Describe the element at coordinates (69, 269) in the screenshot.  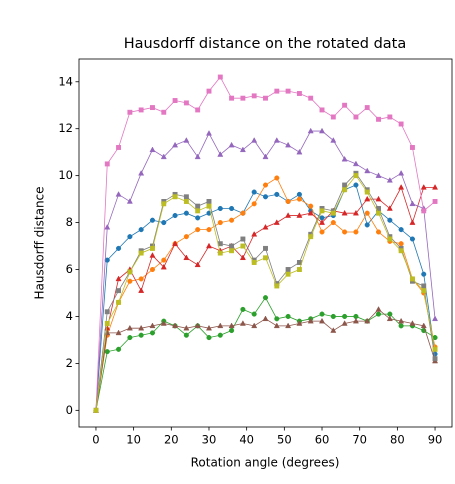
I see `y-tick-label: 6` at that location.